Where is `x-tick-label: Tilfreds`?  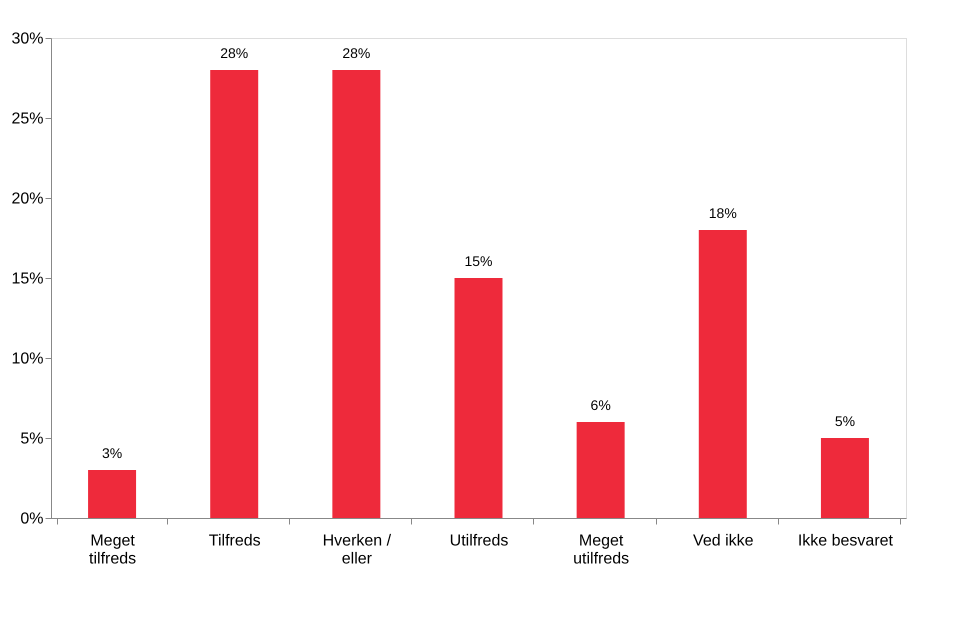 x-tick-label: Tilfreds is located at coordinates (234, 541).